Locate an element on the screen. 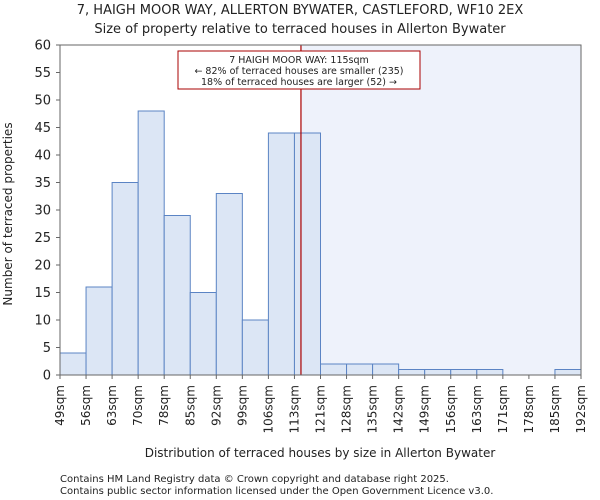 The height and width of the screenshot is (500, 600). annotation-line-3: 18% of terraced houses are larger (52) → is located at coordinates (299, 82).